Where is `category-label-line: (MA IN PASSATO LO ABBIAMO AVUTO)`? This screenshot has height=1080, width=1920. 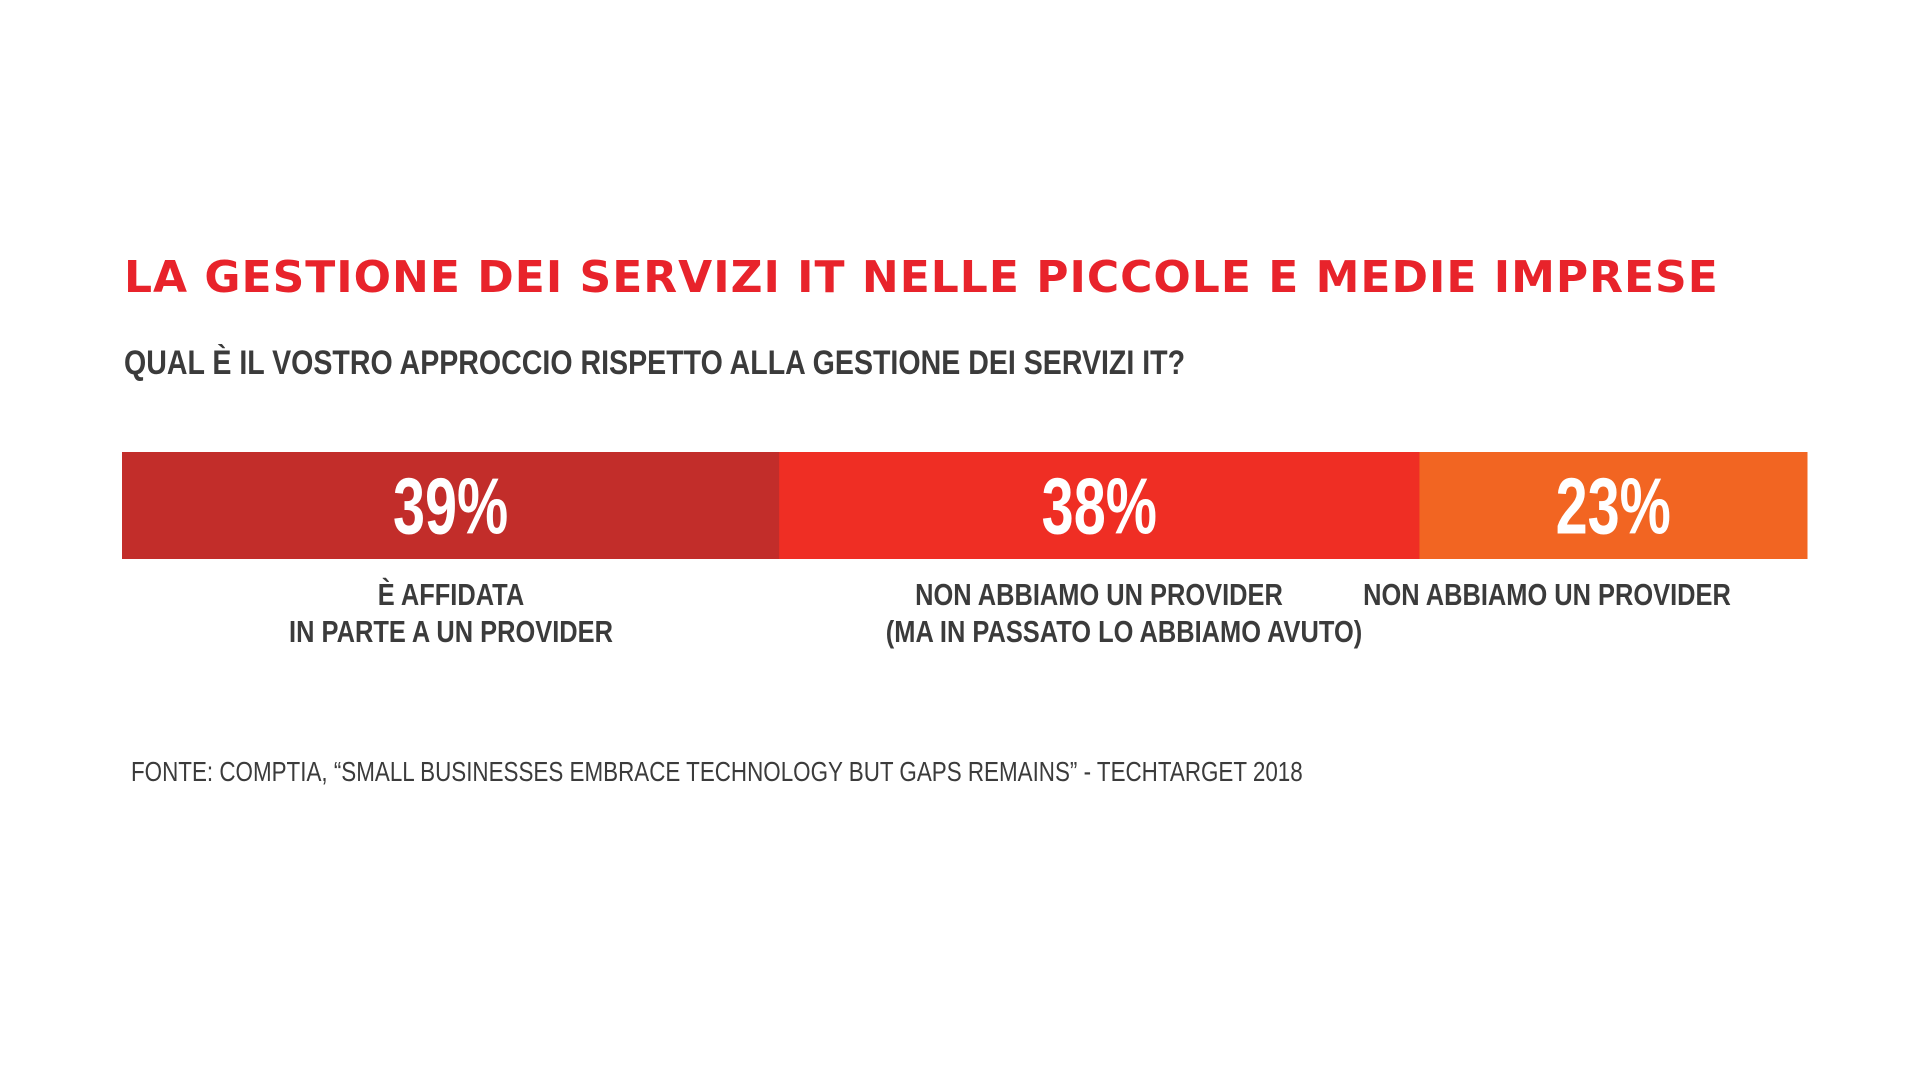 category-label-line: (MA IN PASSATO LO ABBIAMO AVUTO) is located at coordinates (1124, 631).